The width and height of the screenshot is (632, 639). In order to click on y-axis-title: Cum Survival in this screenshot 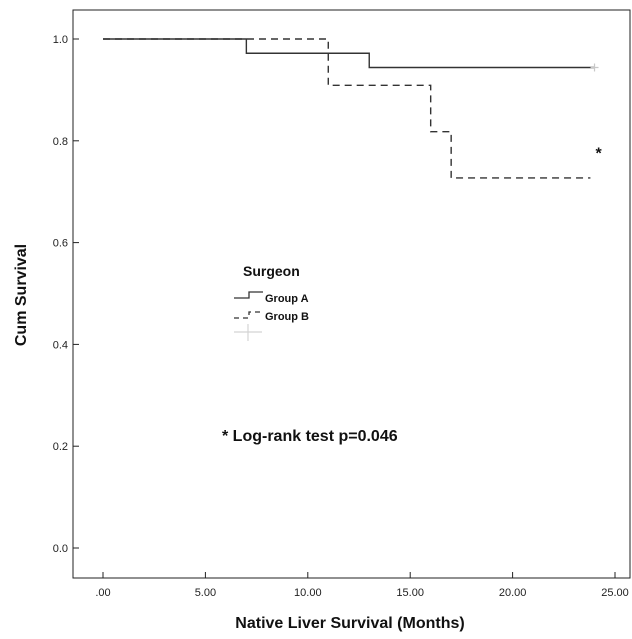, I will do `click(21, 295)`.